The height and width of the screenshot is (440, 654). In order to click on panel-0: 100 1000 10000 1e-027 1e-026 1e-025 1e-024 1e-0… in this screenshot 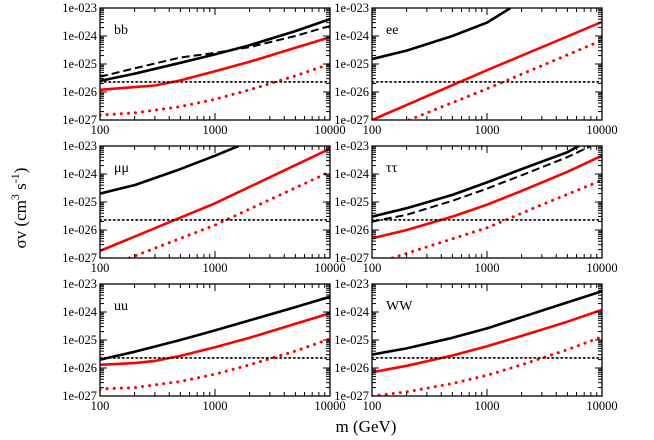, I will do `click(203, 69)`.